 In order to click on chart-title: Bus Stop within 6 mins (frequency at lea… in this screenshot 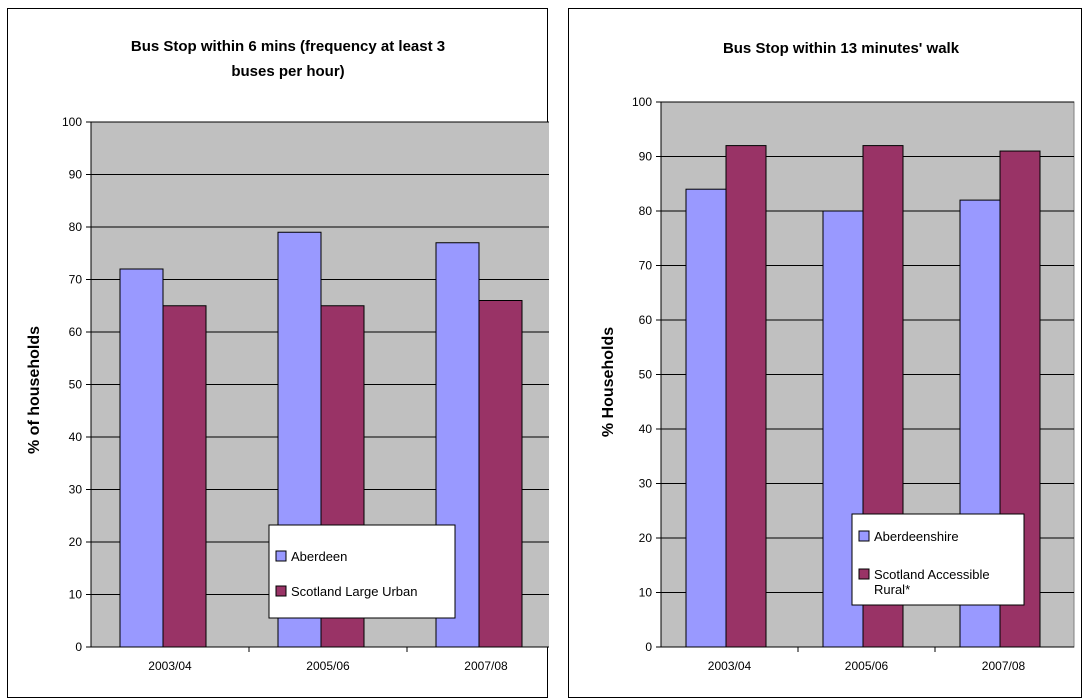, I will do `click(288, 46)`.